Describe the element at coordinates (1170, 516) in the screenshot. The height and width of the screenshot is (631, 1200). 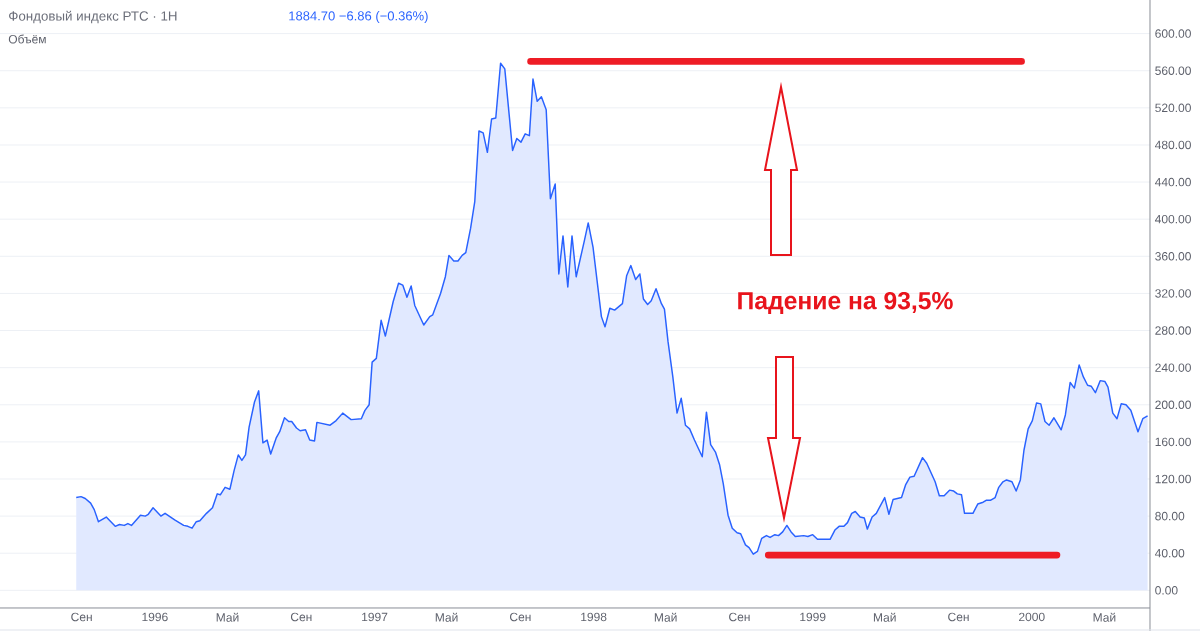
I see `y-tick-label: 80.00` at that location.